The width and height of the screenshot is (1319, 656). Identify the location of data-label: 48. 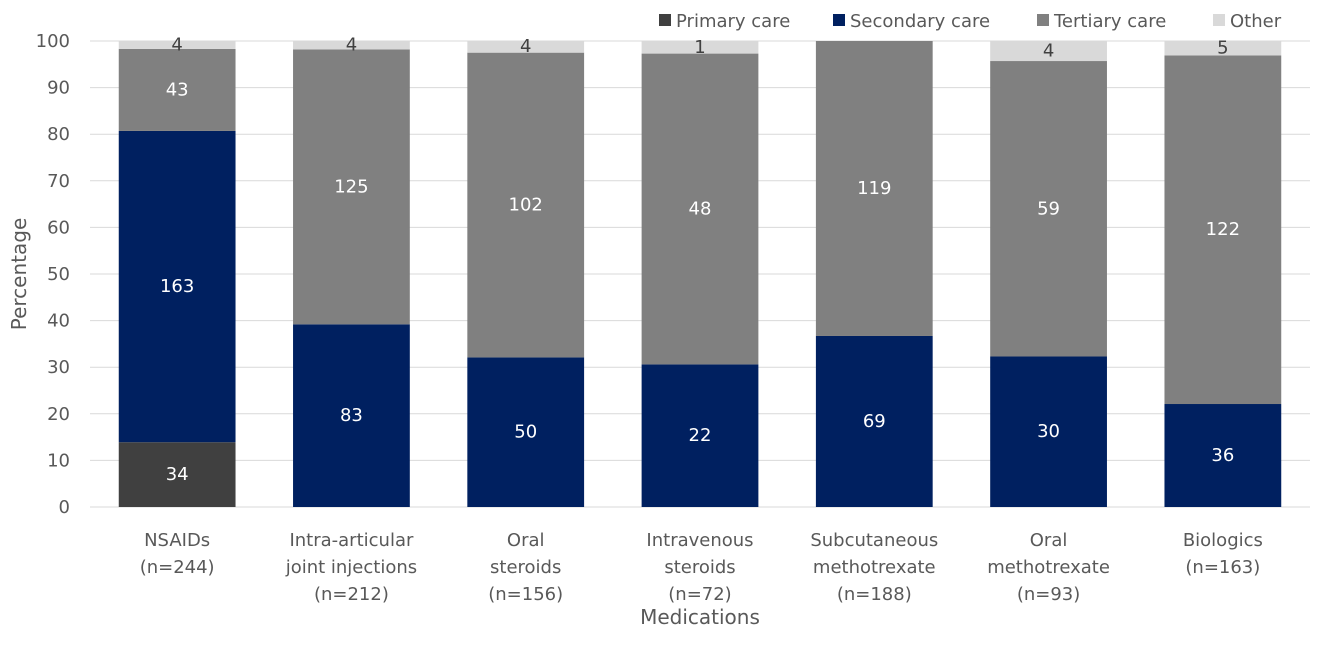
(700, 208).